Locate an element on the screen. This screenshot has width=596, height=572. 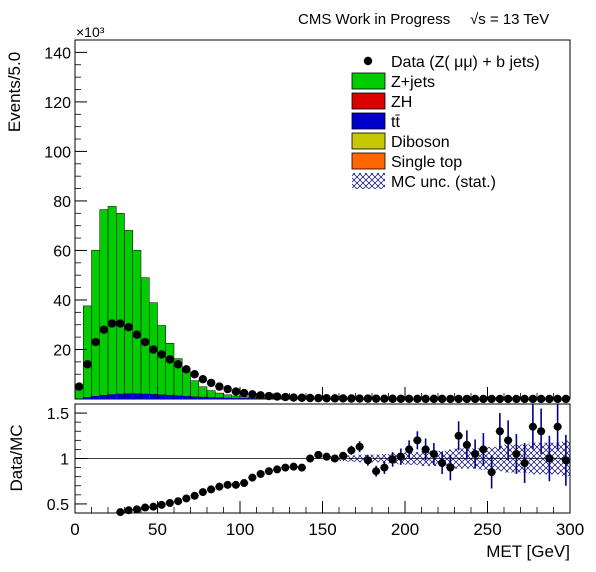
y-tick-label: 20 is located at coordinates (62, 350).